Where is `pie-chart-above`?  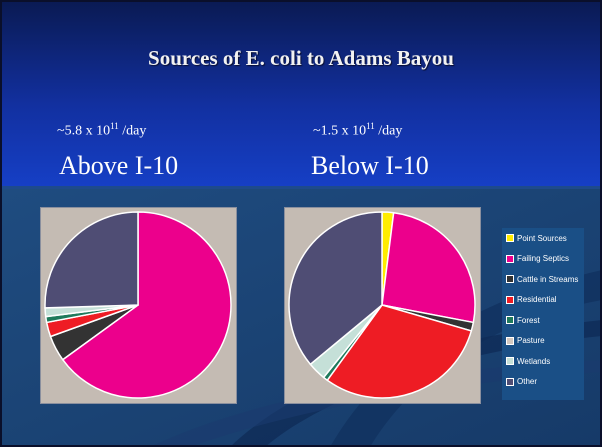
pie-chart-above is located at coordinates (138, 305).